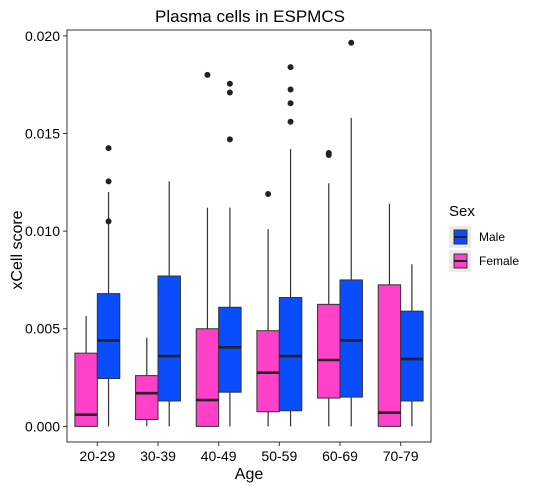  I want to click on x-tick-label: 40-49, so click(219, 456).